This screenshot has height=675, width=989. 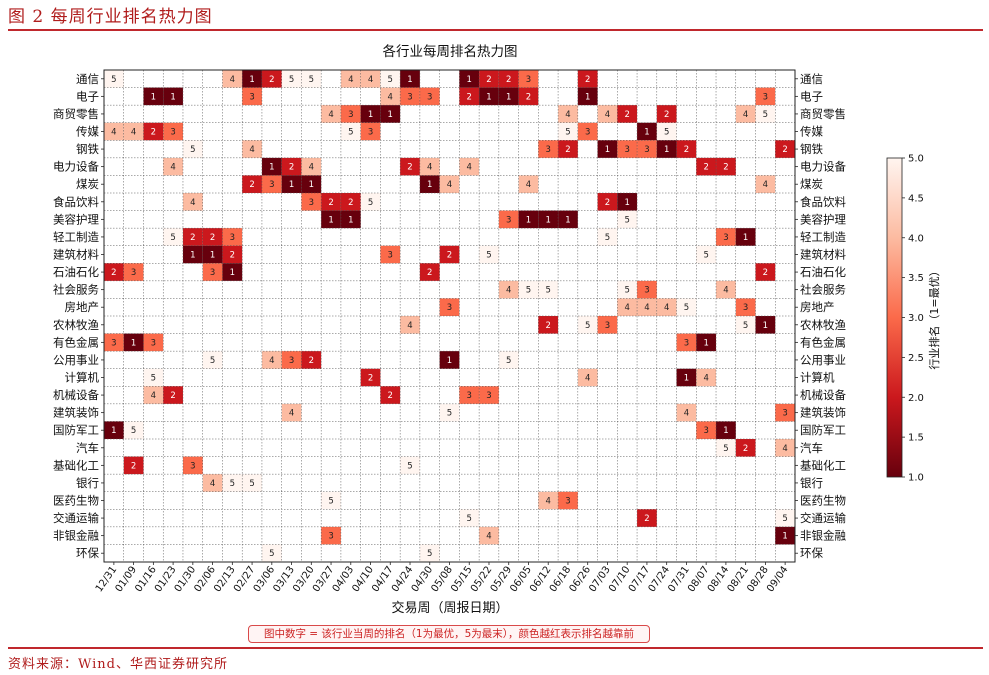 What do you see at coordinates (87, 96) in the screenshot?
I see `y-tick-label-left: 电子` at bounding box center [87, 96].